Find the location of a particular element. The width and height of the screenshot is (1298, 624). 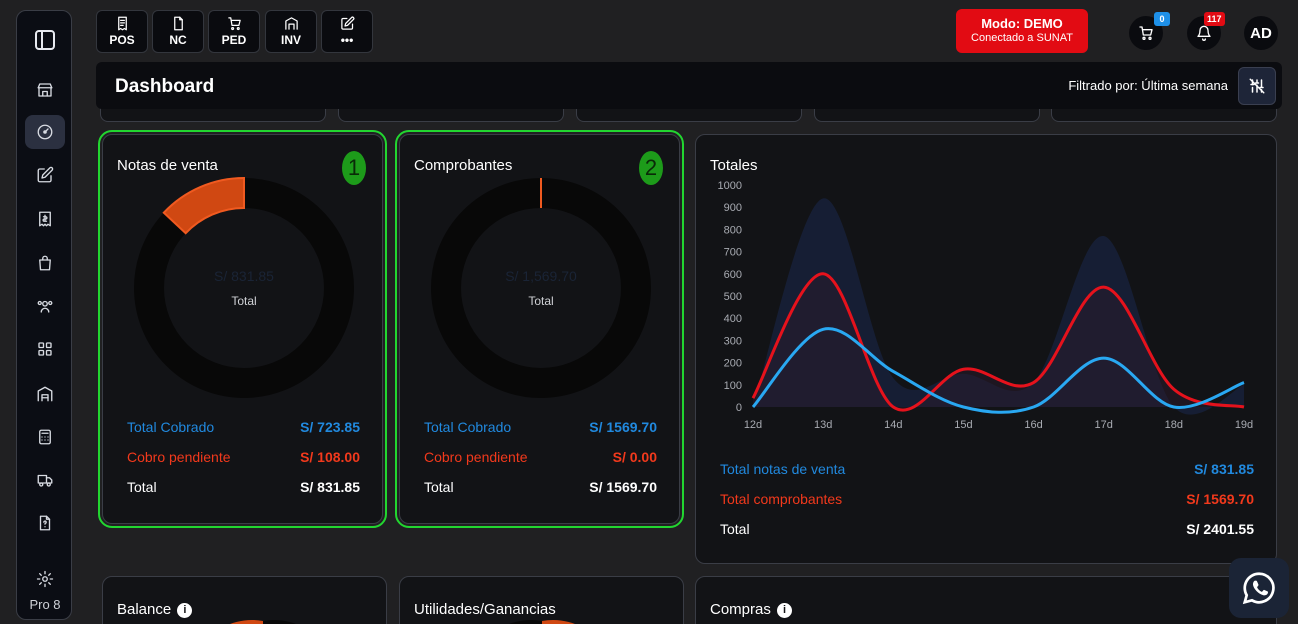

total-general-row: Total S/ 2401.55 is located at coordinates (987, 529).